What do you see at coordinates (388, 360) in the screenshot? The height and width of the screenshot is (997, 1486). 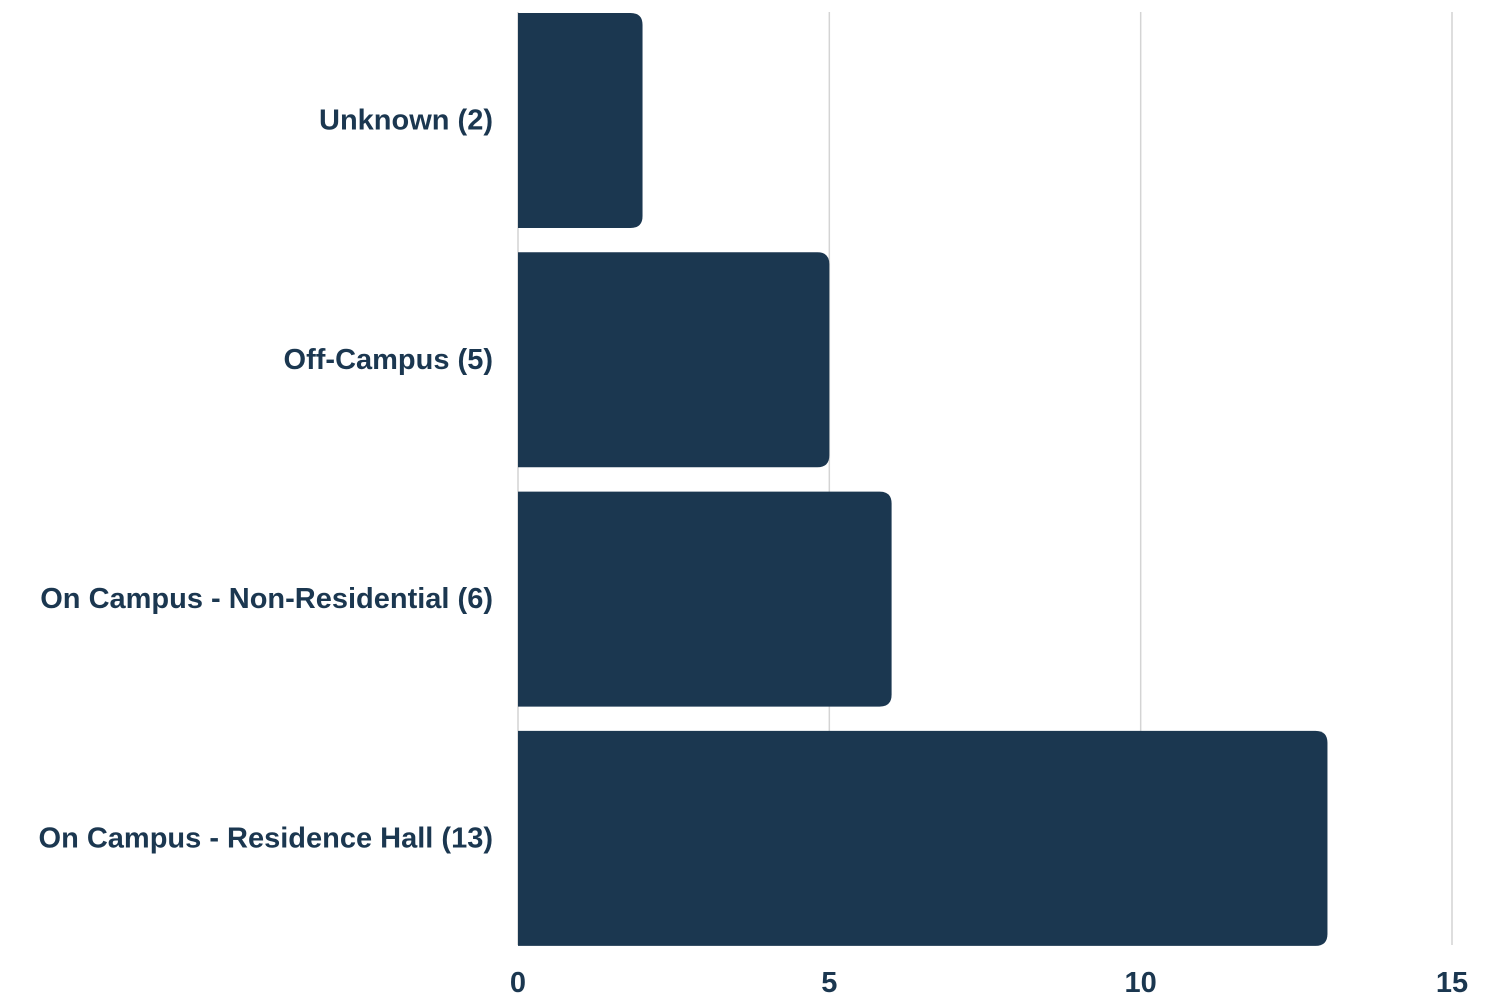 I see `category-label: Off-Campus (5)` at bounding box center [388, 360].